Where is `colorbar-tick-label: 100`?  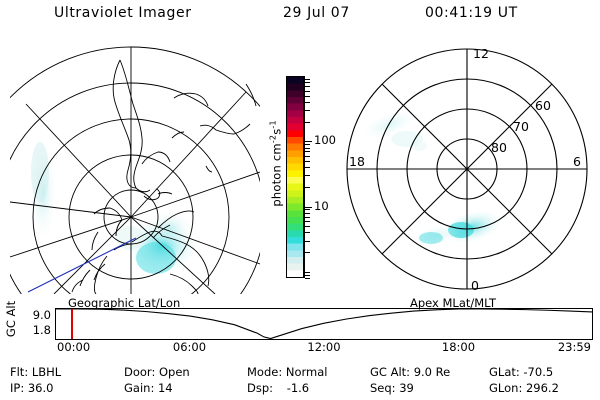 colorbar-tick-label: 100 is located at coordinates (325, 140).